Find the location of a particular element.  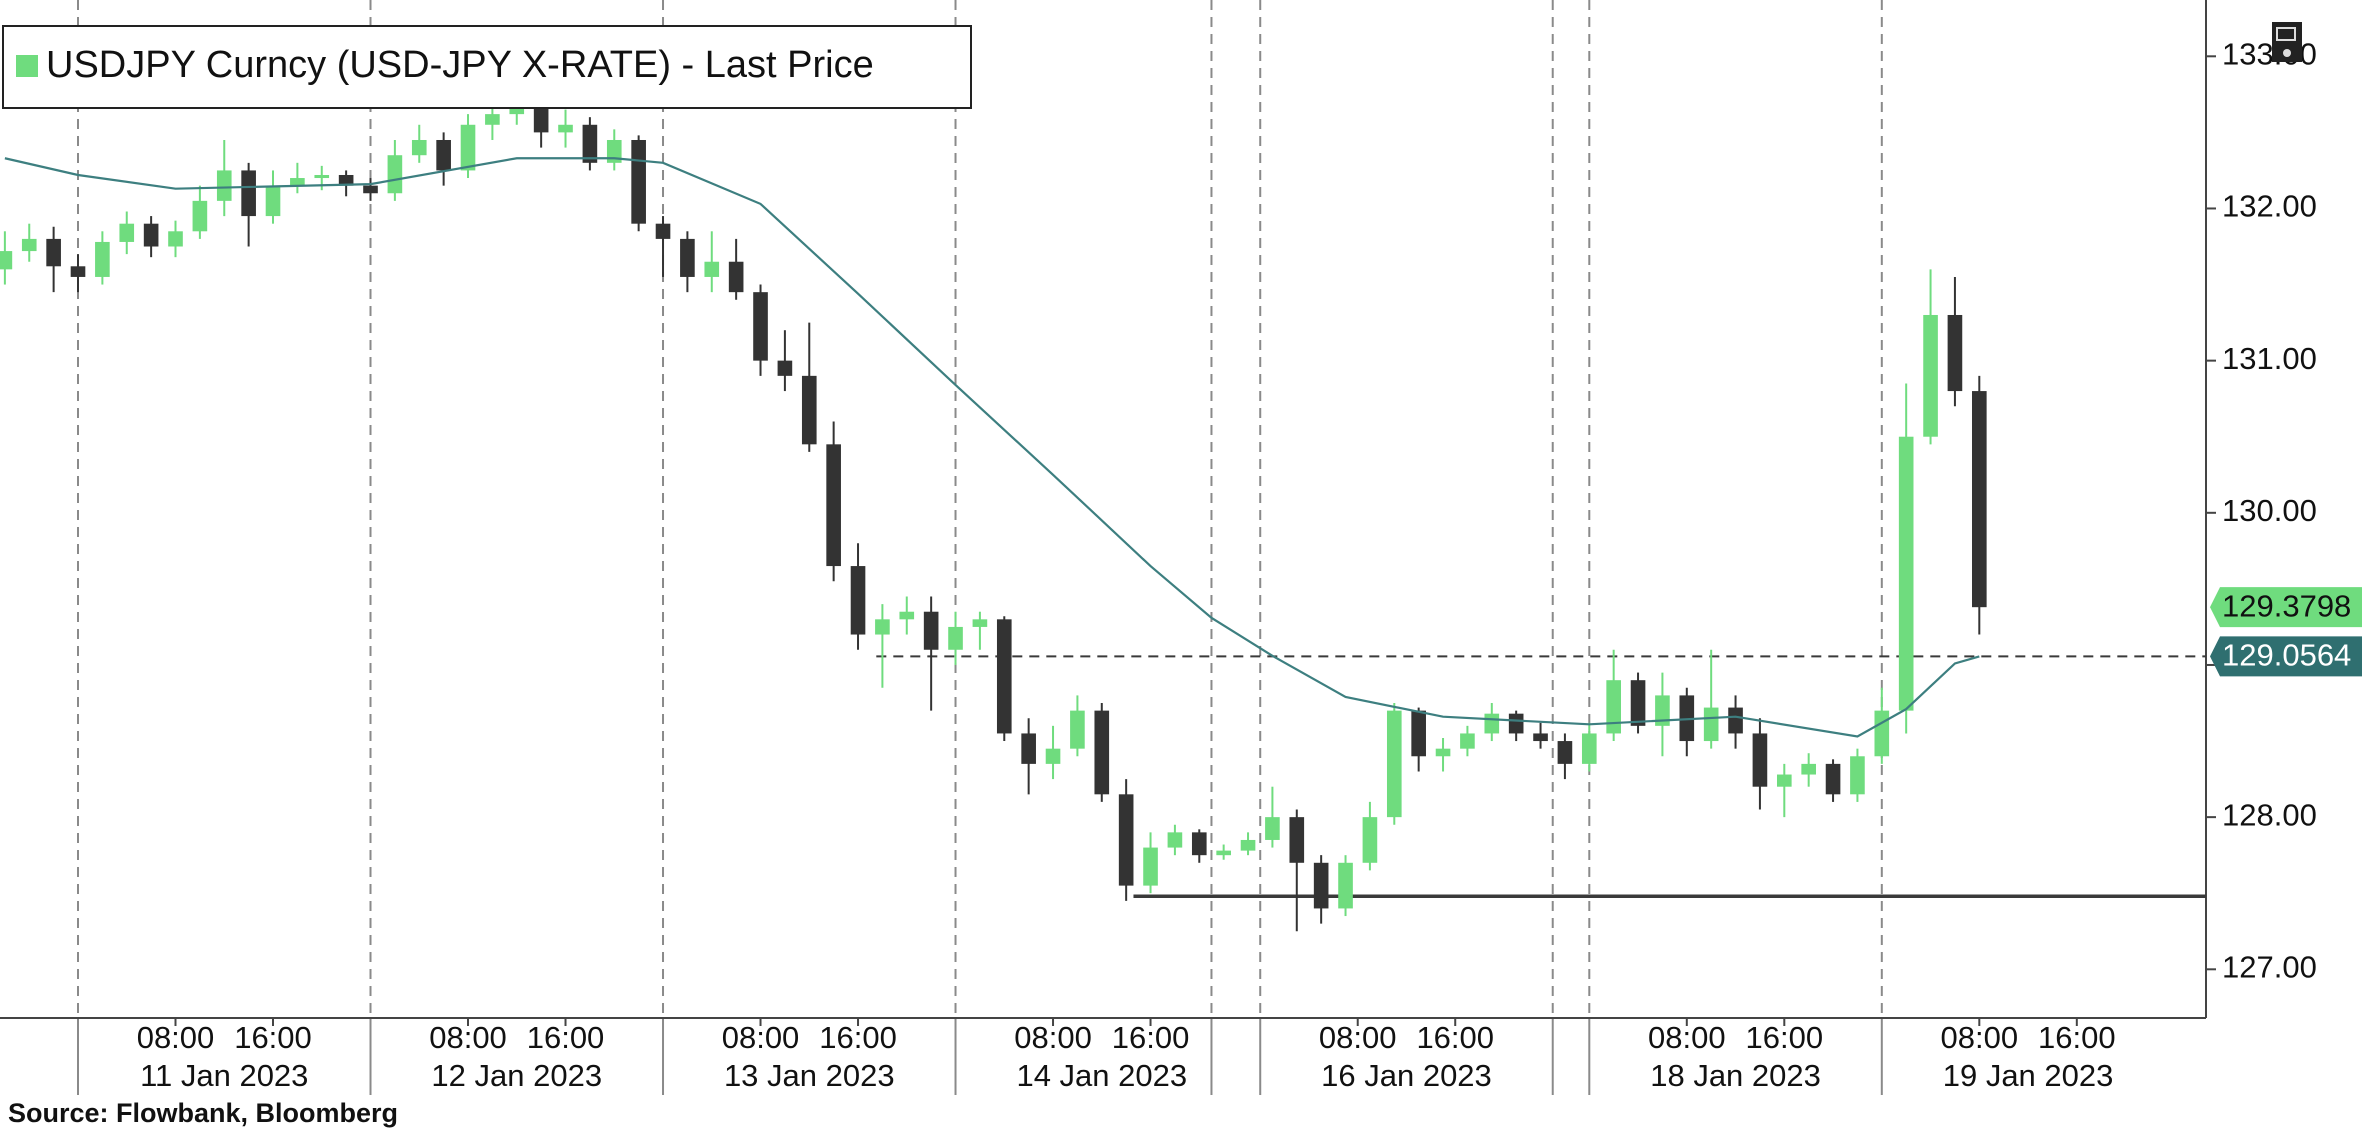

date-label: 13 Jan 2023 is located at coordinates (809, 1075).